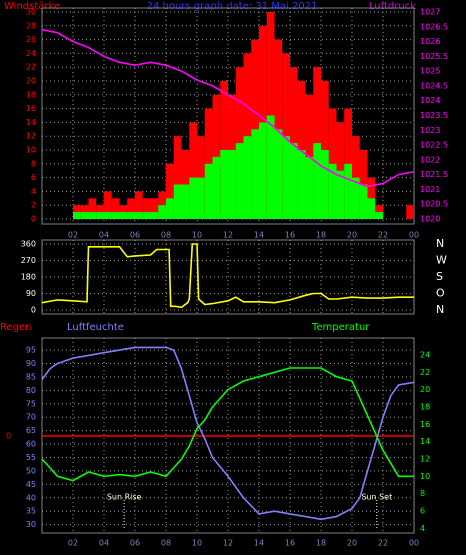 The image size is (466, 555). What do you see at coordinates (31, 81) in the screenshot?
I see `y-tick-label: 20` at bounding box center [31, 81].